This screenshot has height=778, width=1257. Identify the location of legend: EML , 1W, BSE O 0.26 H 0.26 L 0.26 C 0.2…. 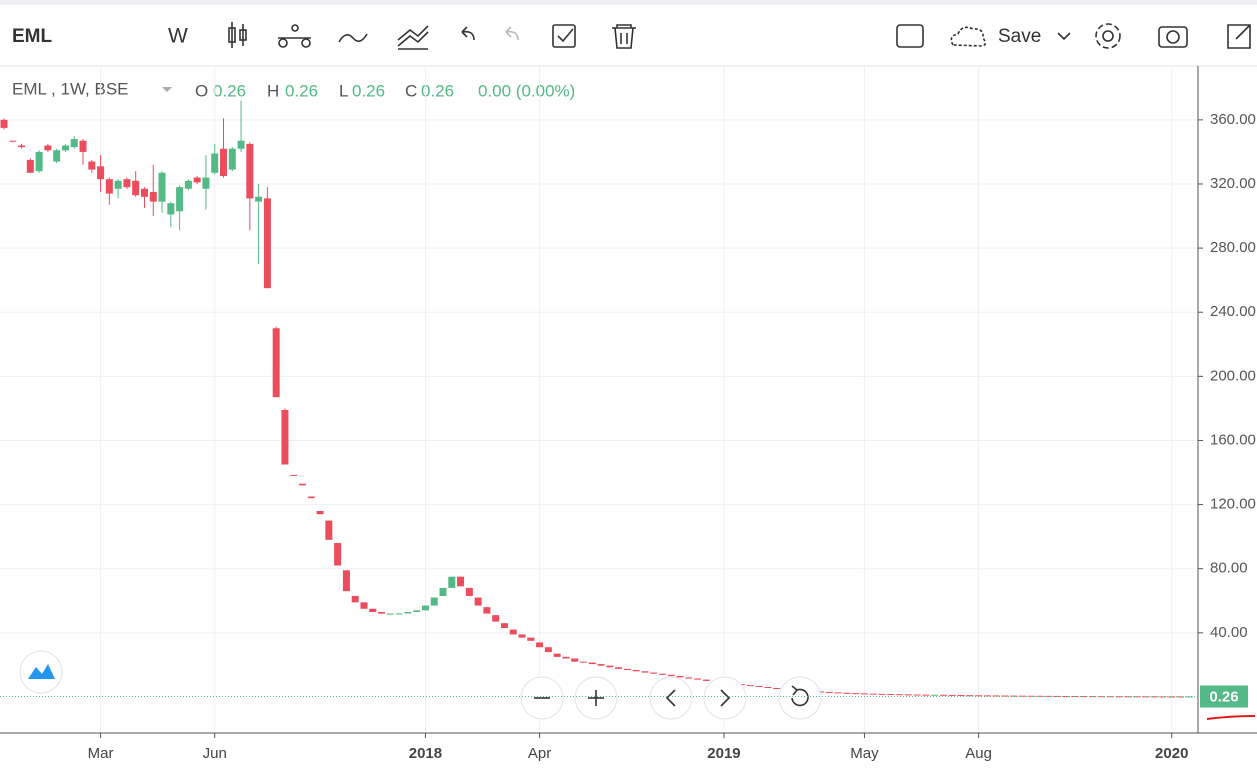
(293, 89).